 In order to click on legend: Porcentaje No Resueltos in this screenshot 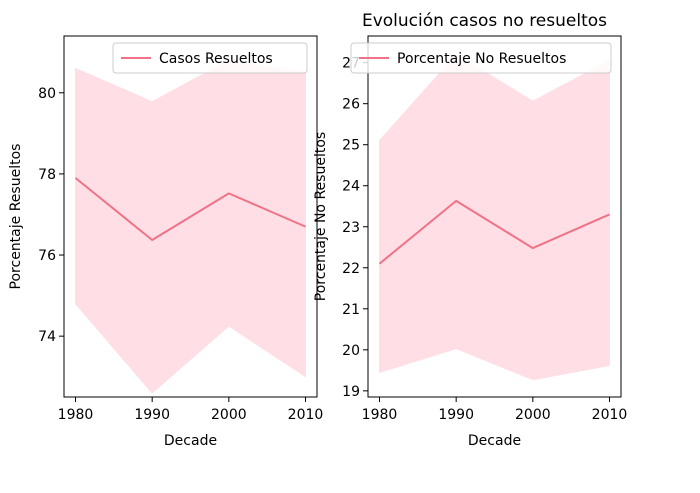, I will do `click(481, 58)`.